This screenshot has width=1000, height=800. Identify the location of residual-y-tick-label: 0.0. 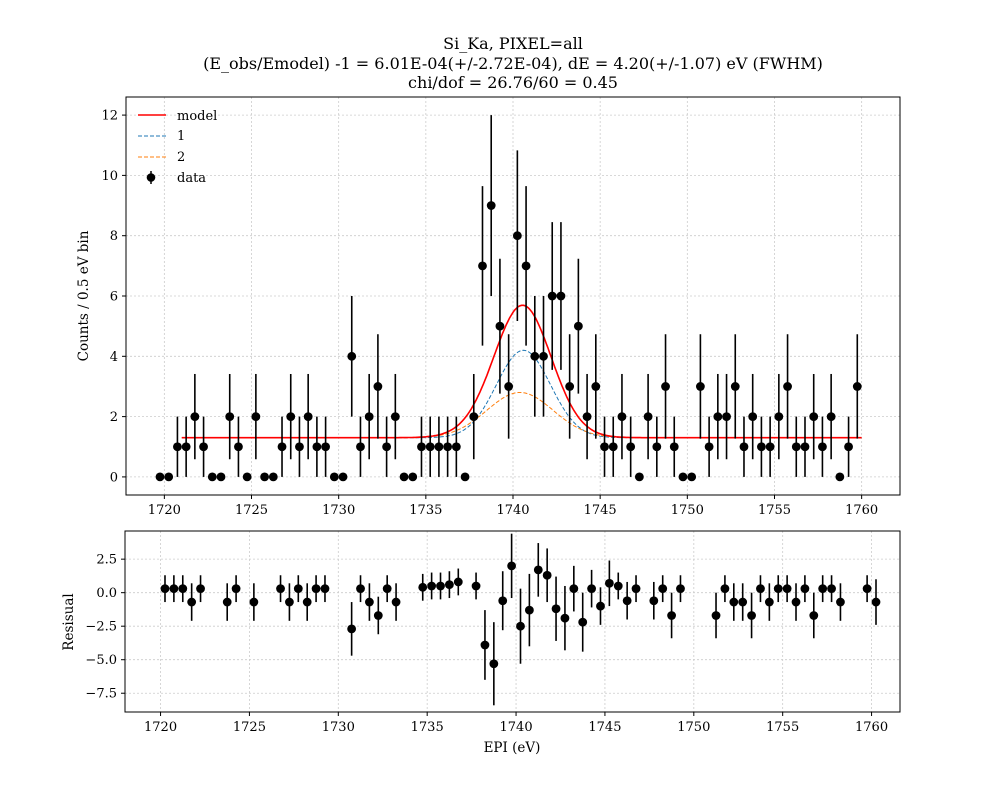
(106, 593).